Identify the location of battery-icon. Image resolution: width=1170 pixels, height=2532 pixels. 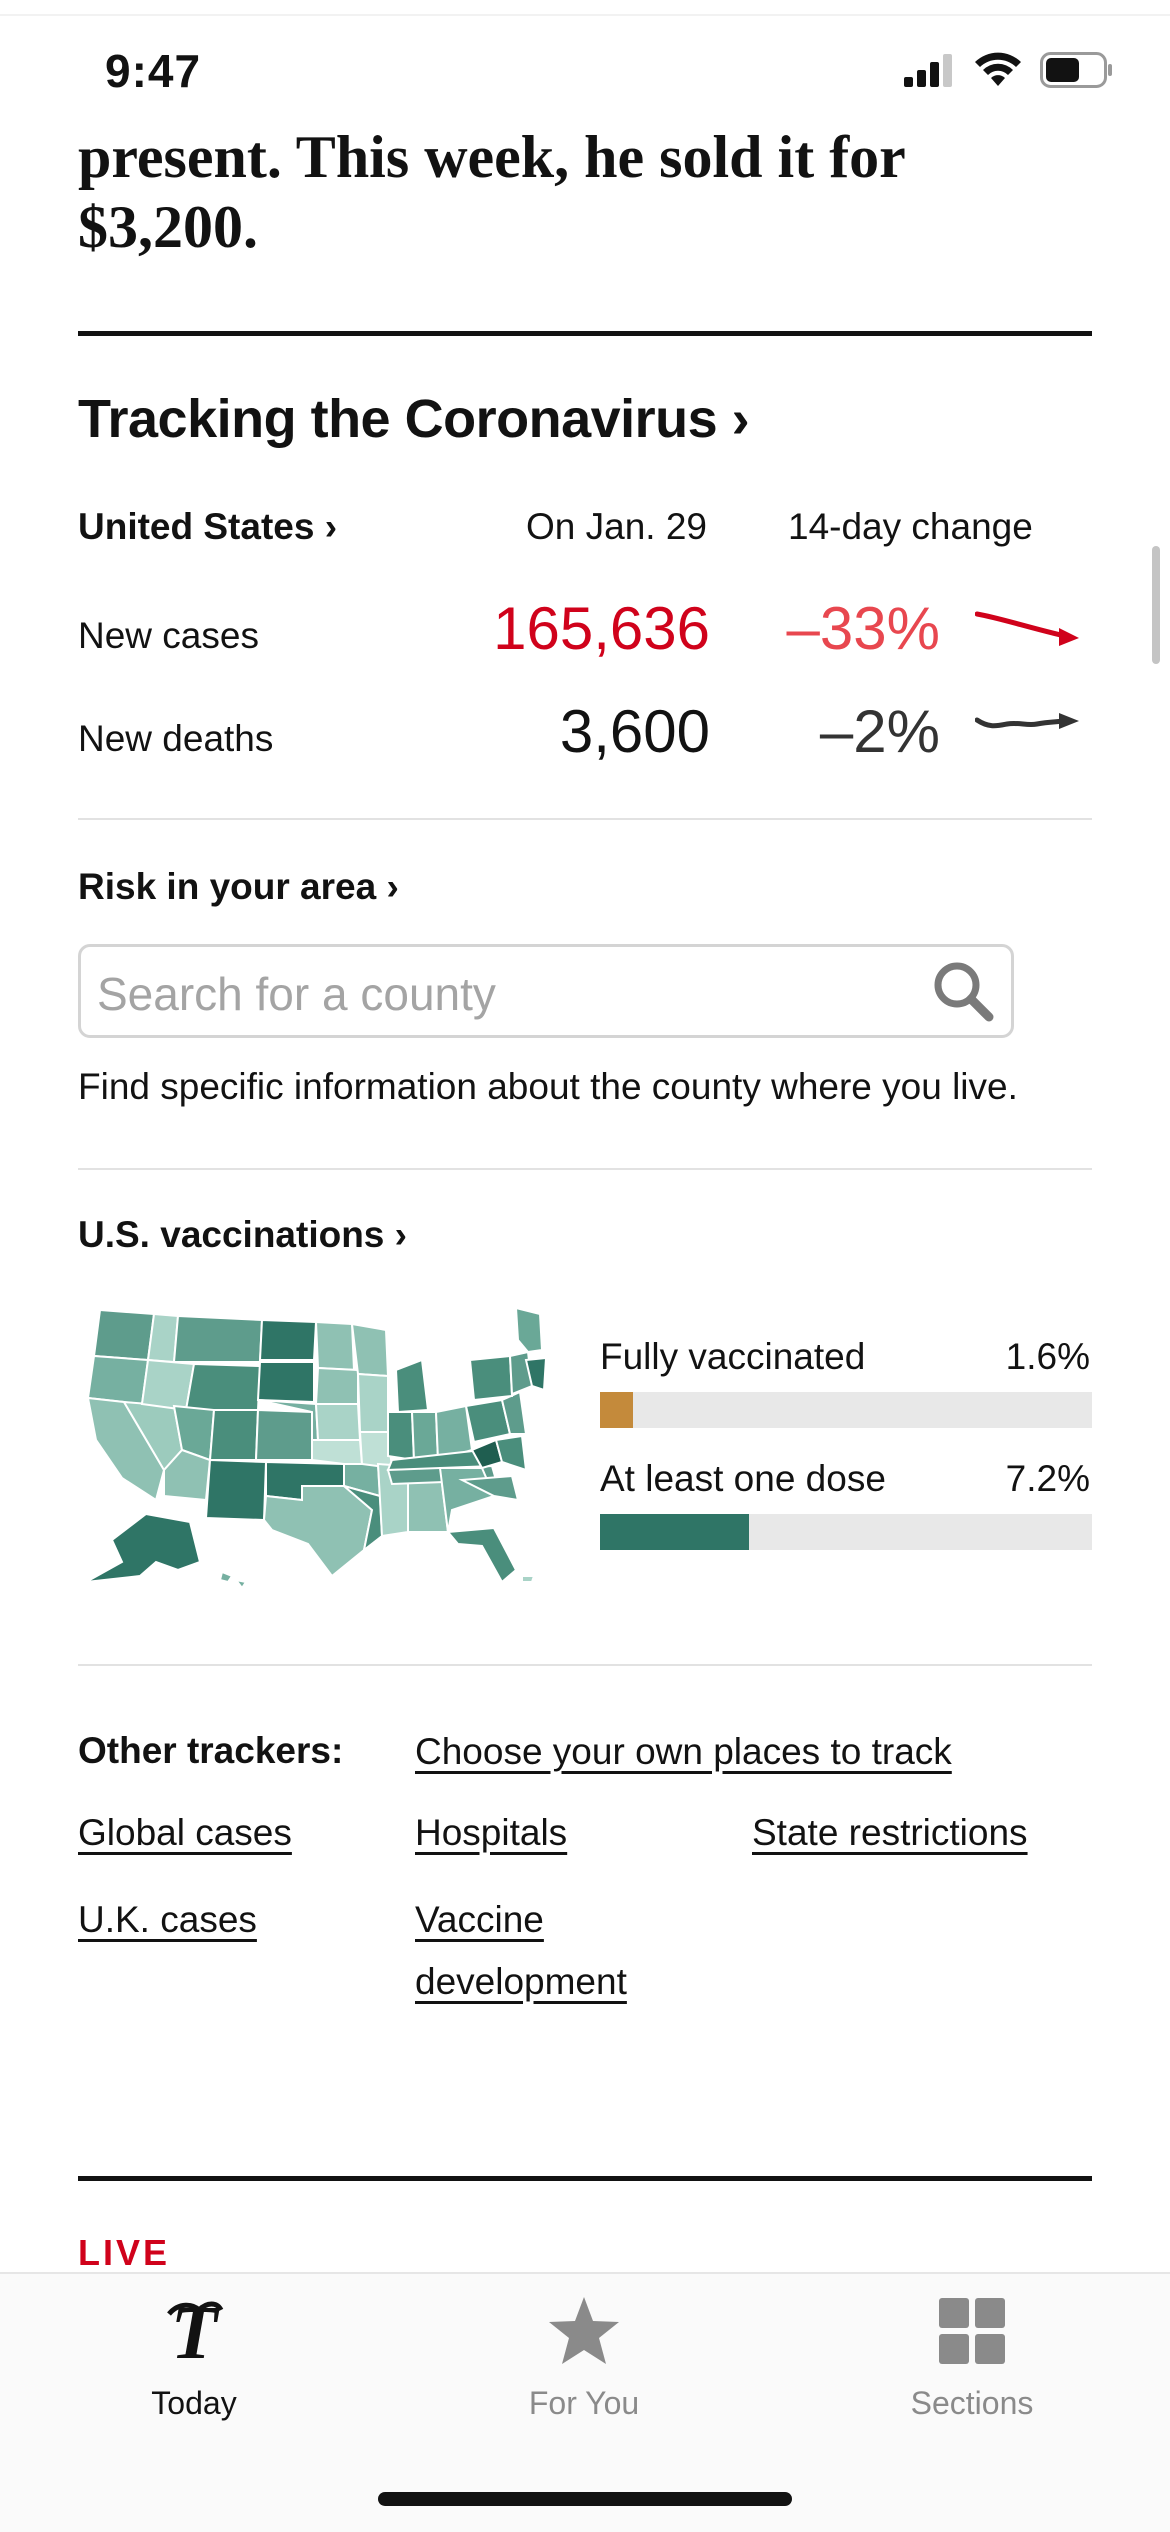
(1076, 70).